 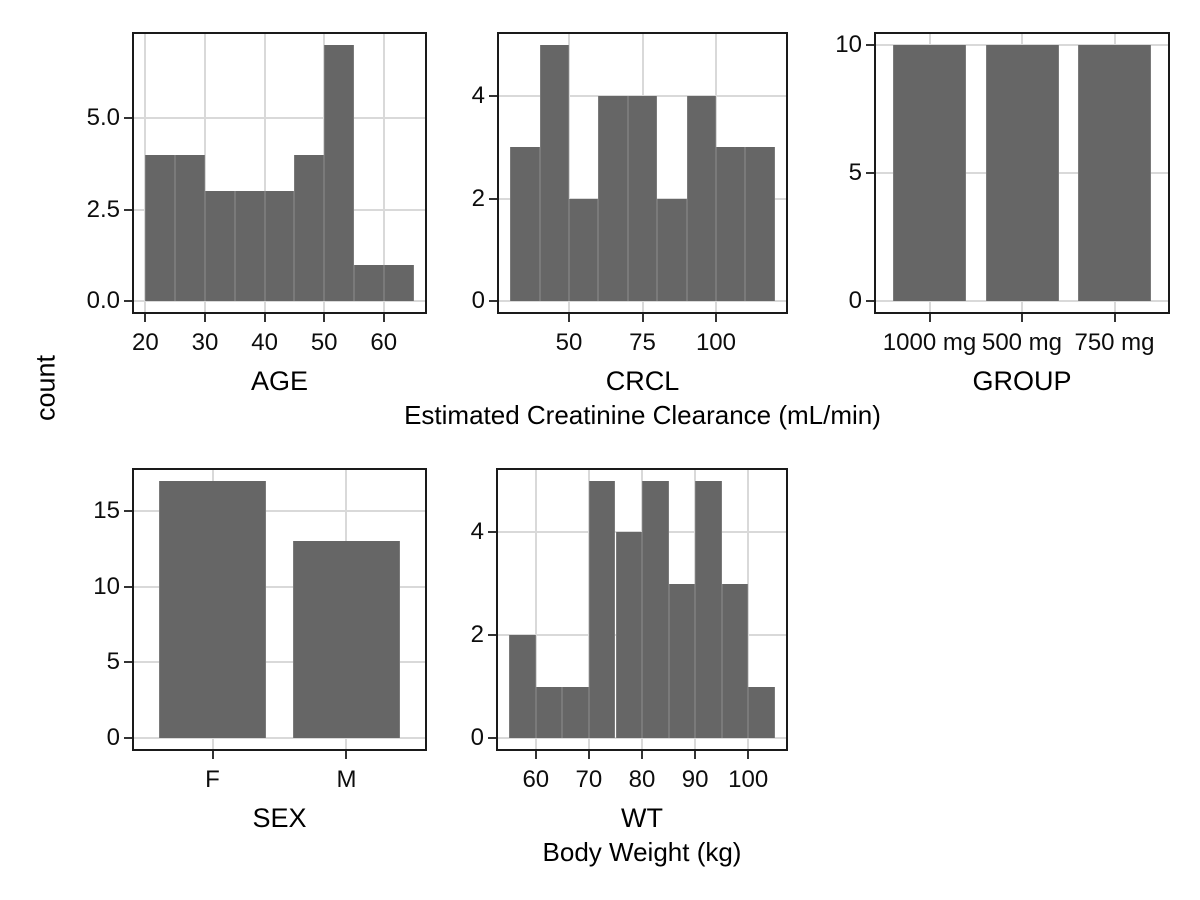 What do you see at coordinates (589, 779) in the screenshot?
I see `x-tick-label: 70` at bounding box center [589, 779].